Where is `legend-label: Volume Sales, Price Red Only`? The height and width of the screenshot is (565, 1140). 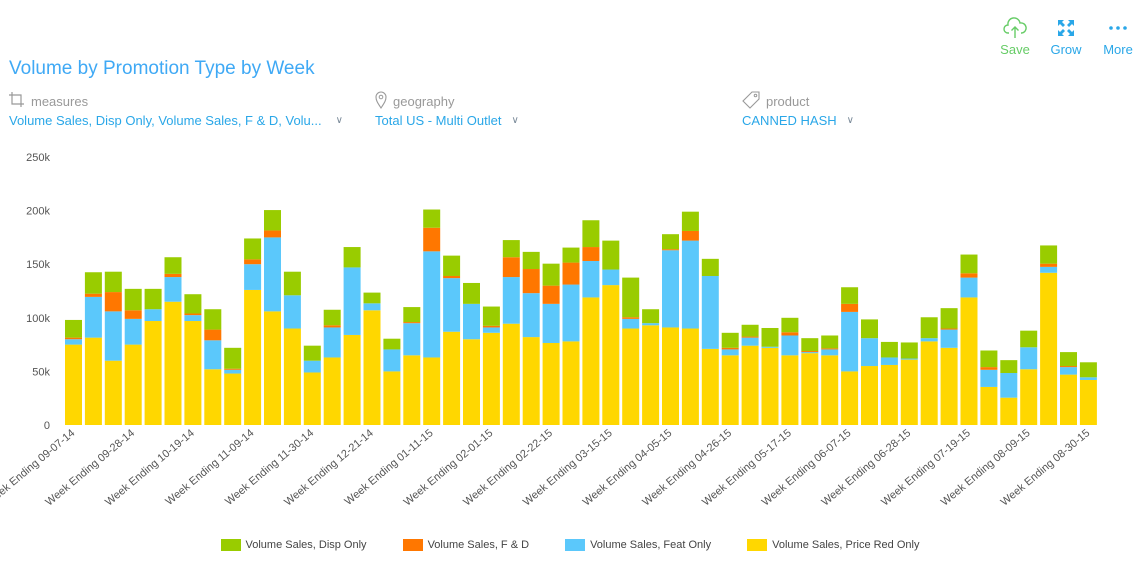 legend-label: Volume Sales, Price Red Only is located at coordinates (846, 545).